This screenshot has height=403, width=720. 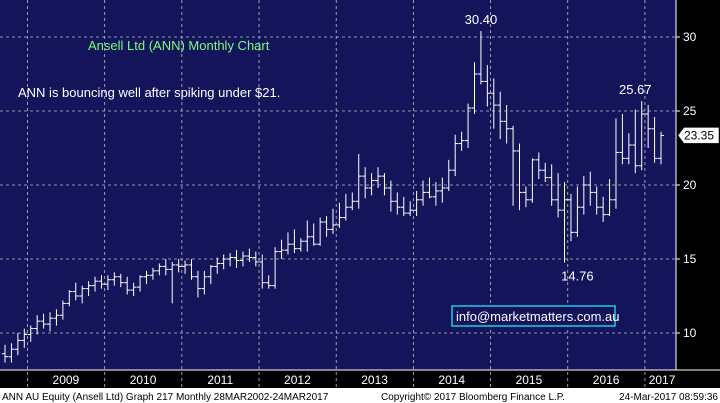 What do you see at coordinates (690, 111) in the screenshot?
I see `y-tick-label: 25` at bounding box center [690, 111].